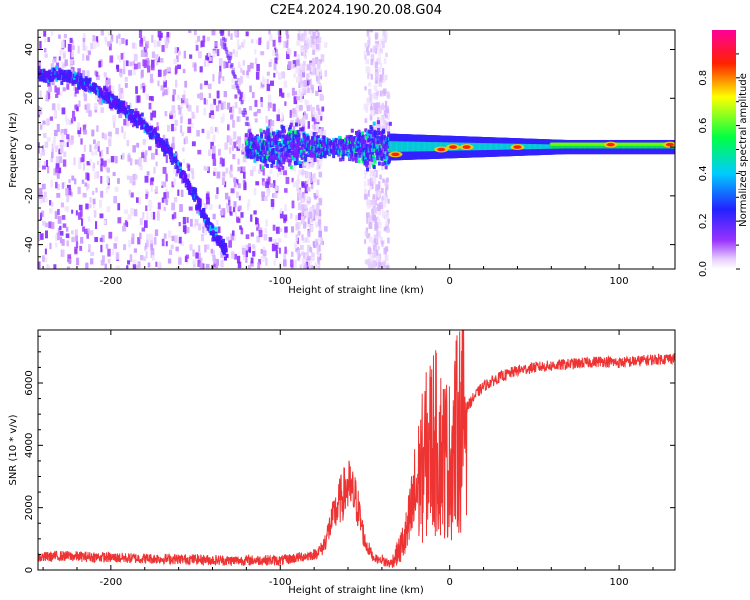 Image resolution: width=750 pixels, height=600 pixels. Describe the element at coordinates (29, 445) in the screenshot. I see `bottom-y-tick-label: 4000` at that location.